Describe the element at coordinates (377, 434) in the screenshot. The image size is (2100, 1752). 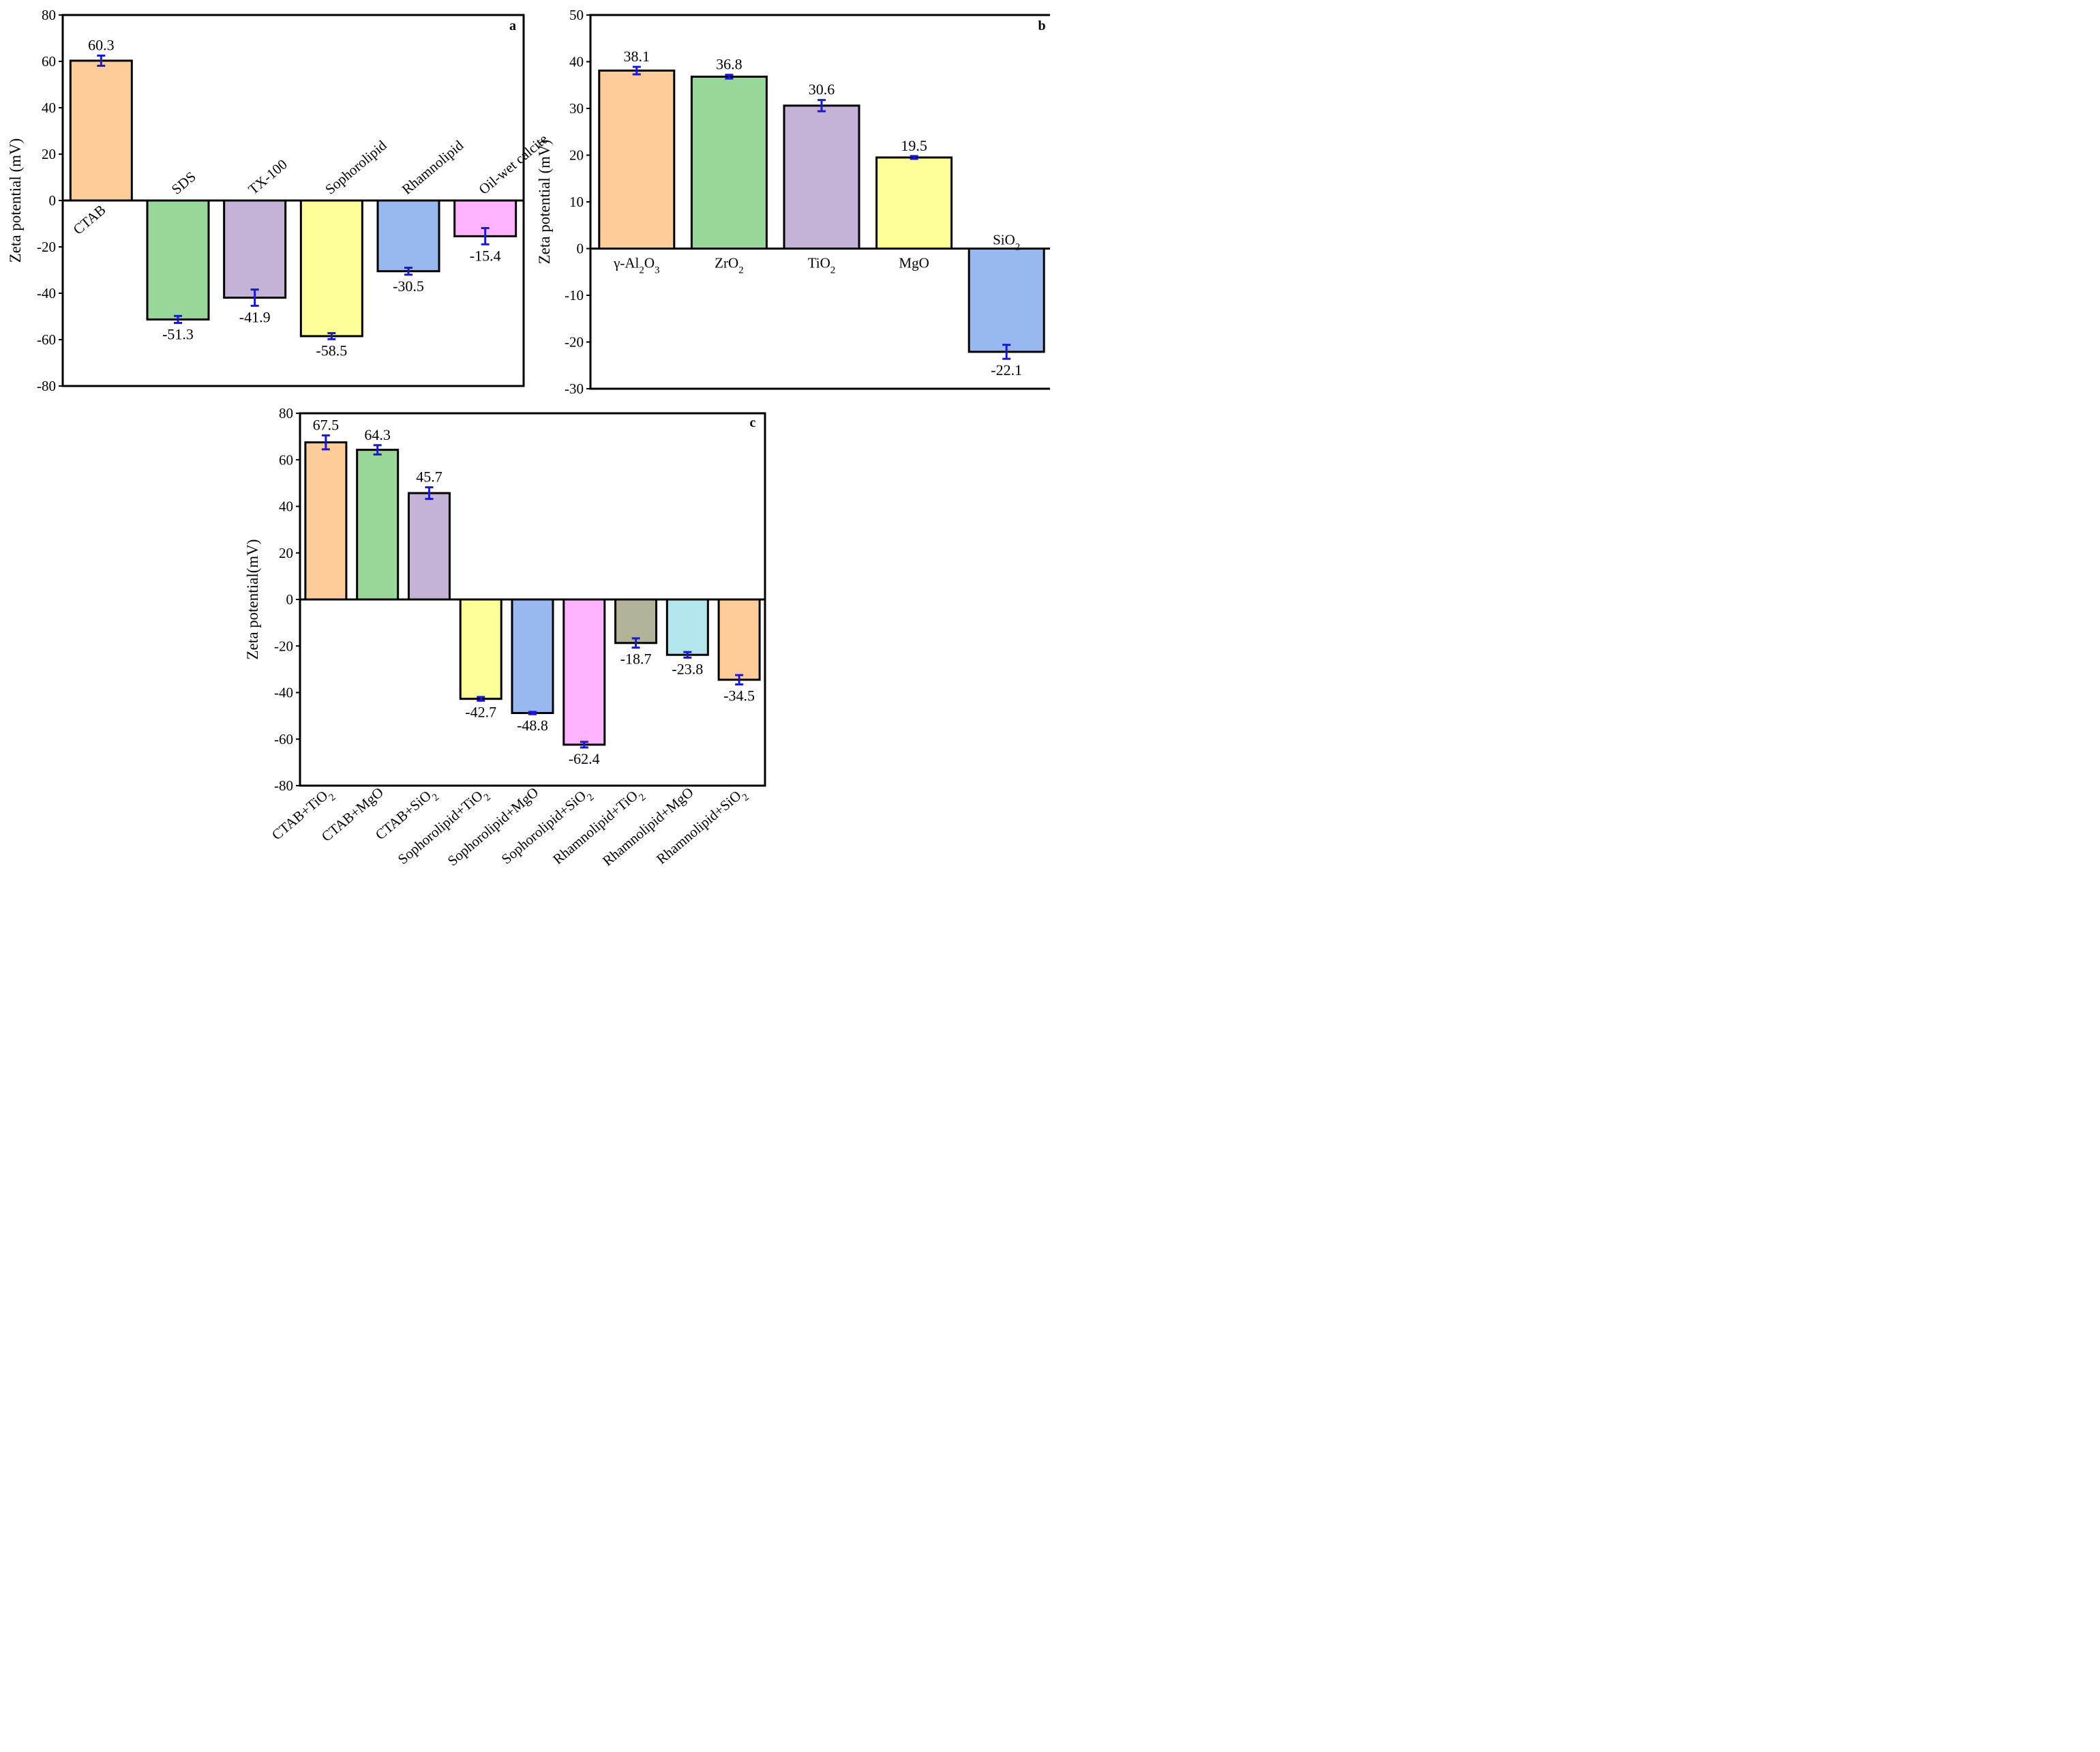
I see `value-label: 64.3` at that location.